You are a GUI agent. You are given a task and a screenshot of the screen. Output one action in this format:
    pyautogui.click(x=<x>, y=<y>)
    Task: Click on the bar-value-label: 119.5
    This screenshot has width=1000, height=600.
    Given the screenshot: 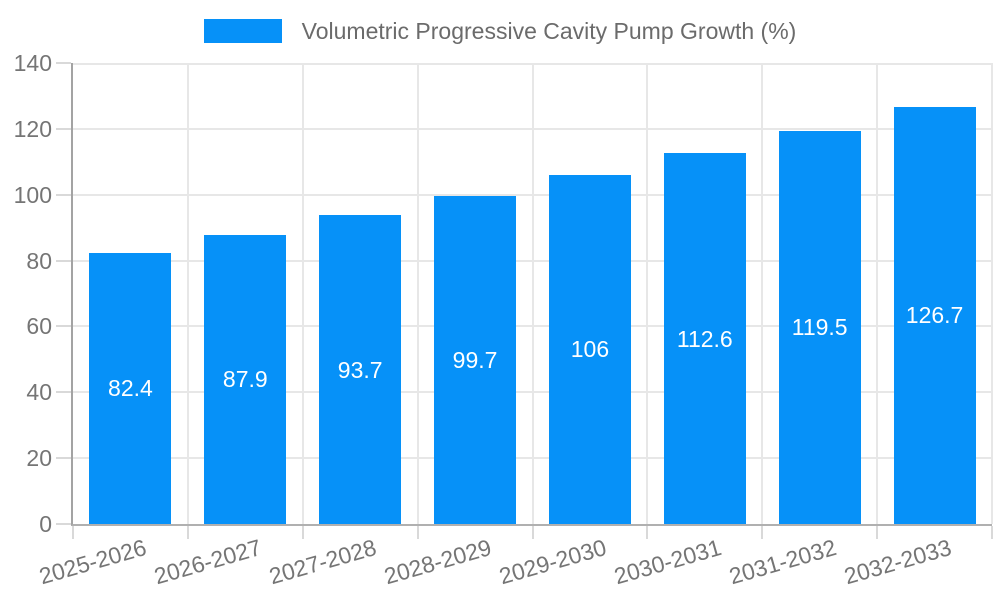 What is the action you would take?
    pyautogui.click(x=819, y=327)
    